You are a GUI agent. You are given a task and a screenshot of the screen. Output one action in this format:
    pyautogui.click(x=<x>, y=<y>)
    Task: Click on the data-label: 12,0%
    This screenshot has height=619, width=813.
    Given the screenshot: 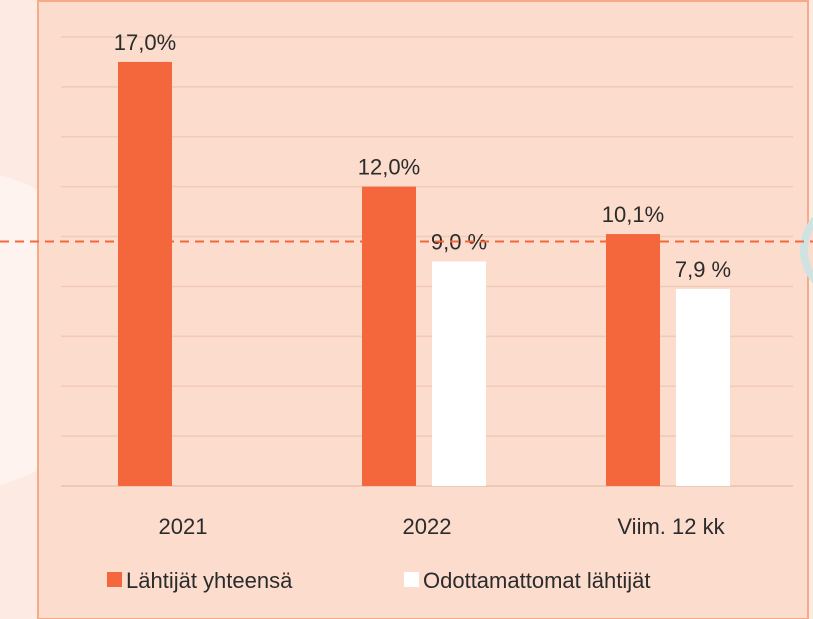 What is the action you would take?
    pyautogui.click(x=389, y=167)
    